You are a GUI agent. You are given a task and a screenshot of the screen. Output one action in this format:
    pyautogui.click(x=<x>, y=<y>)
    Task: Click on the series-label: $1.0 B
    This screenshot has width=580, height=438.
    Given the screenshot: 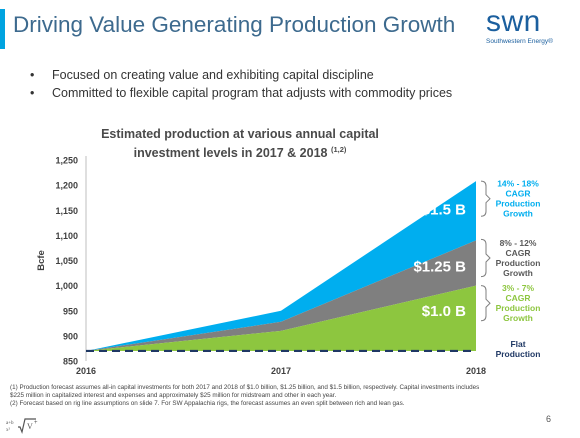 What is the action you would take?
    pyautogui.click(x=444, y=311)
    